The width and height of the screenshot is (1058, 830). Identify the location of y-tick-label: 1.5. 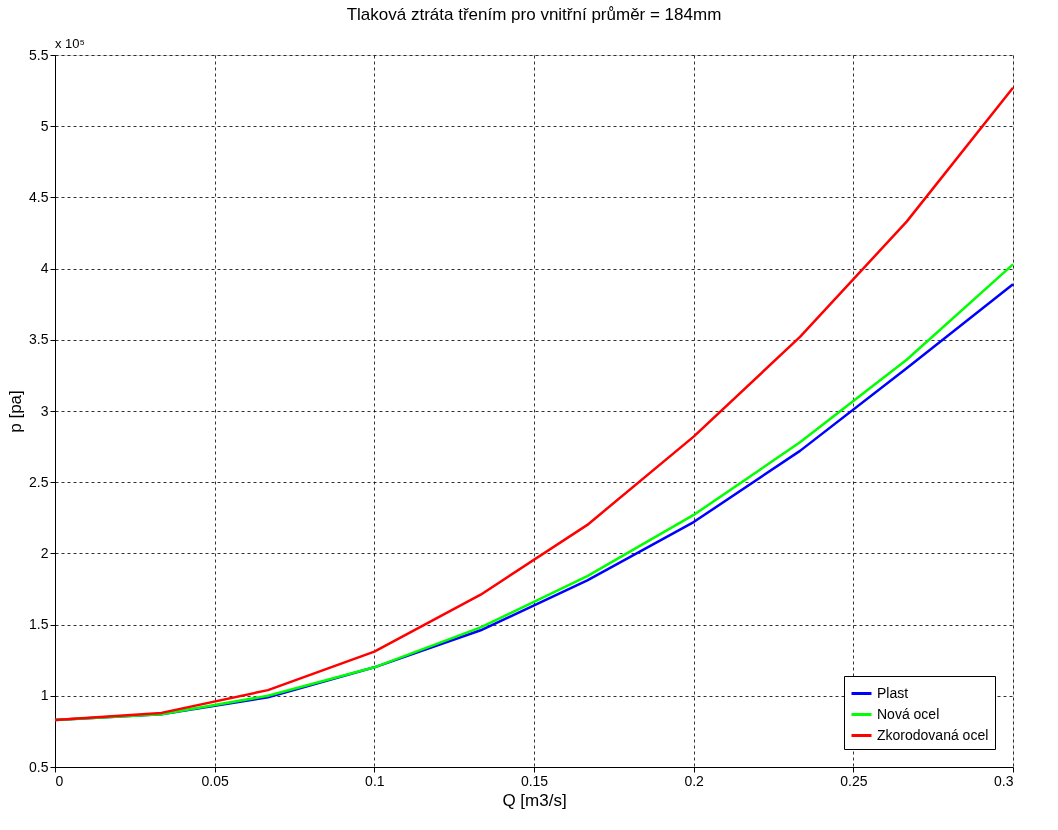
(39, 624).